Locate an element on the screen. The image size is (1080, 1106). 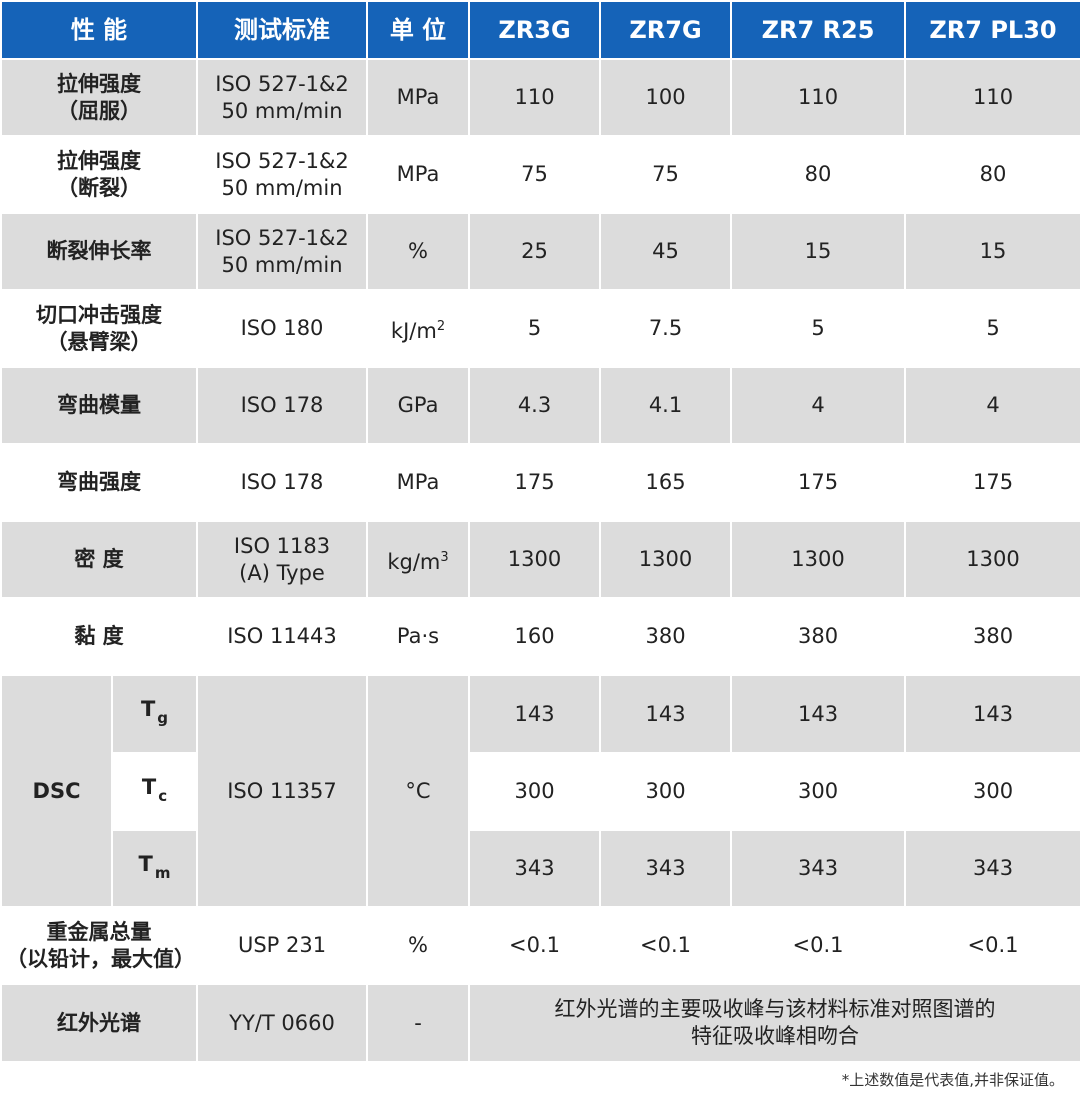
table-row: 弯曲强度 ISO 178 MPa 175 165 175 175 is located at coordinates (540, 482).